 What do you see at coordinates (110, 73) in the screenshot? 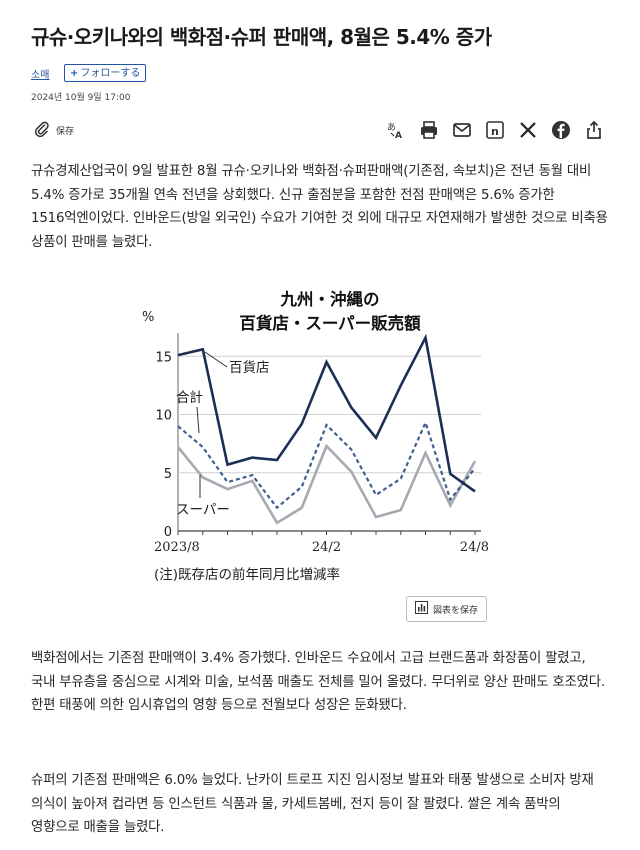
I see `follow-label: フォローする` at bounding box center [110, 73].